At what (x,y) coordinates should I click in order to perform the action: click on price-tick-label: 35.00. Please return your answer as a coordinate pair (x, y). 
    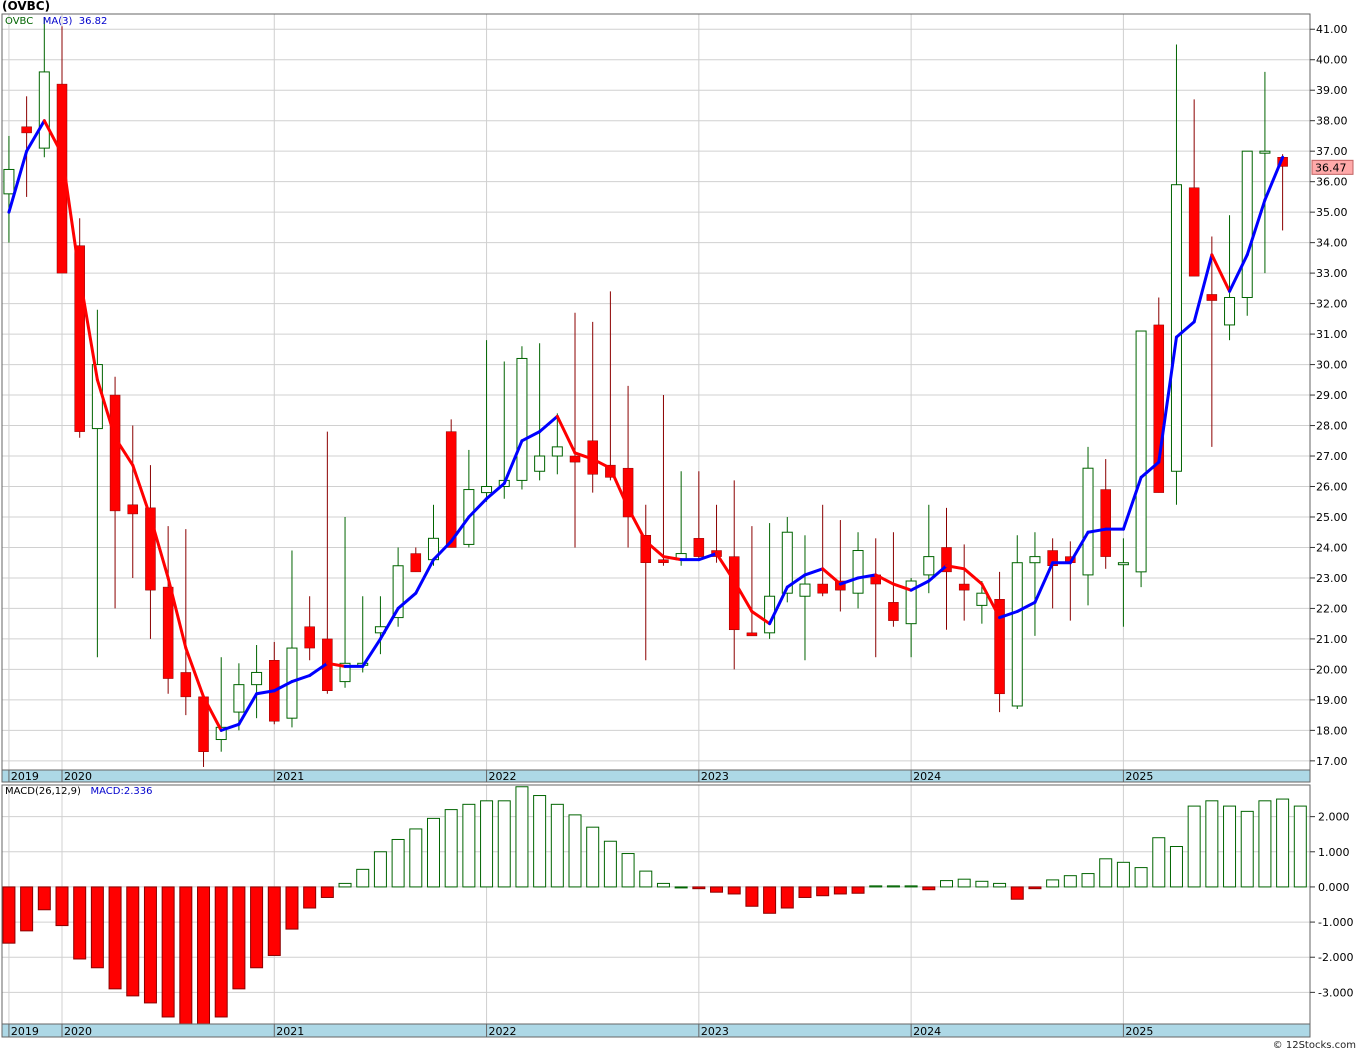
    Looking at the image, I should click on (1332, 212).